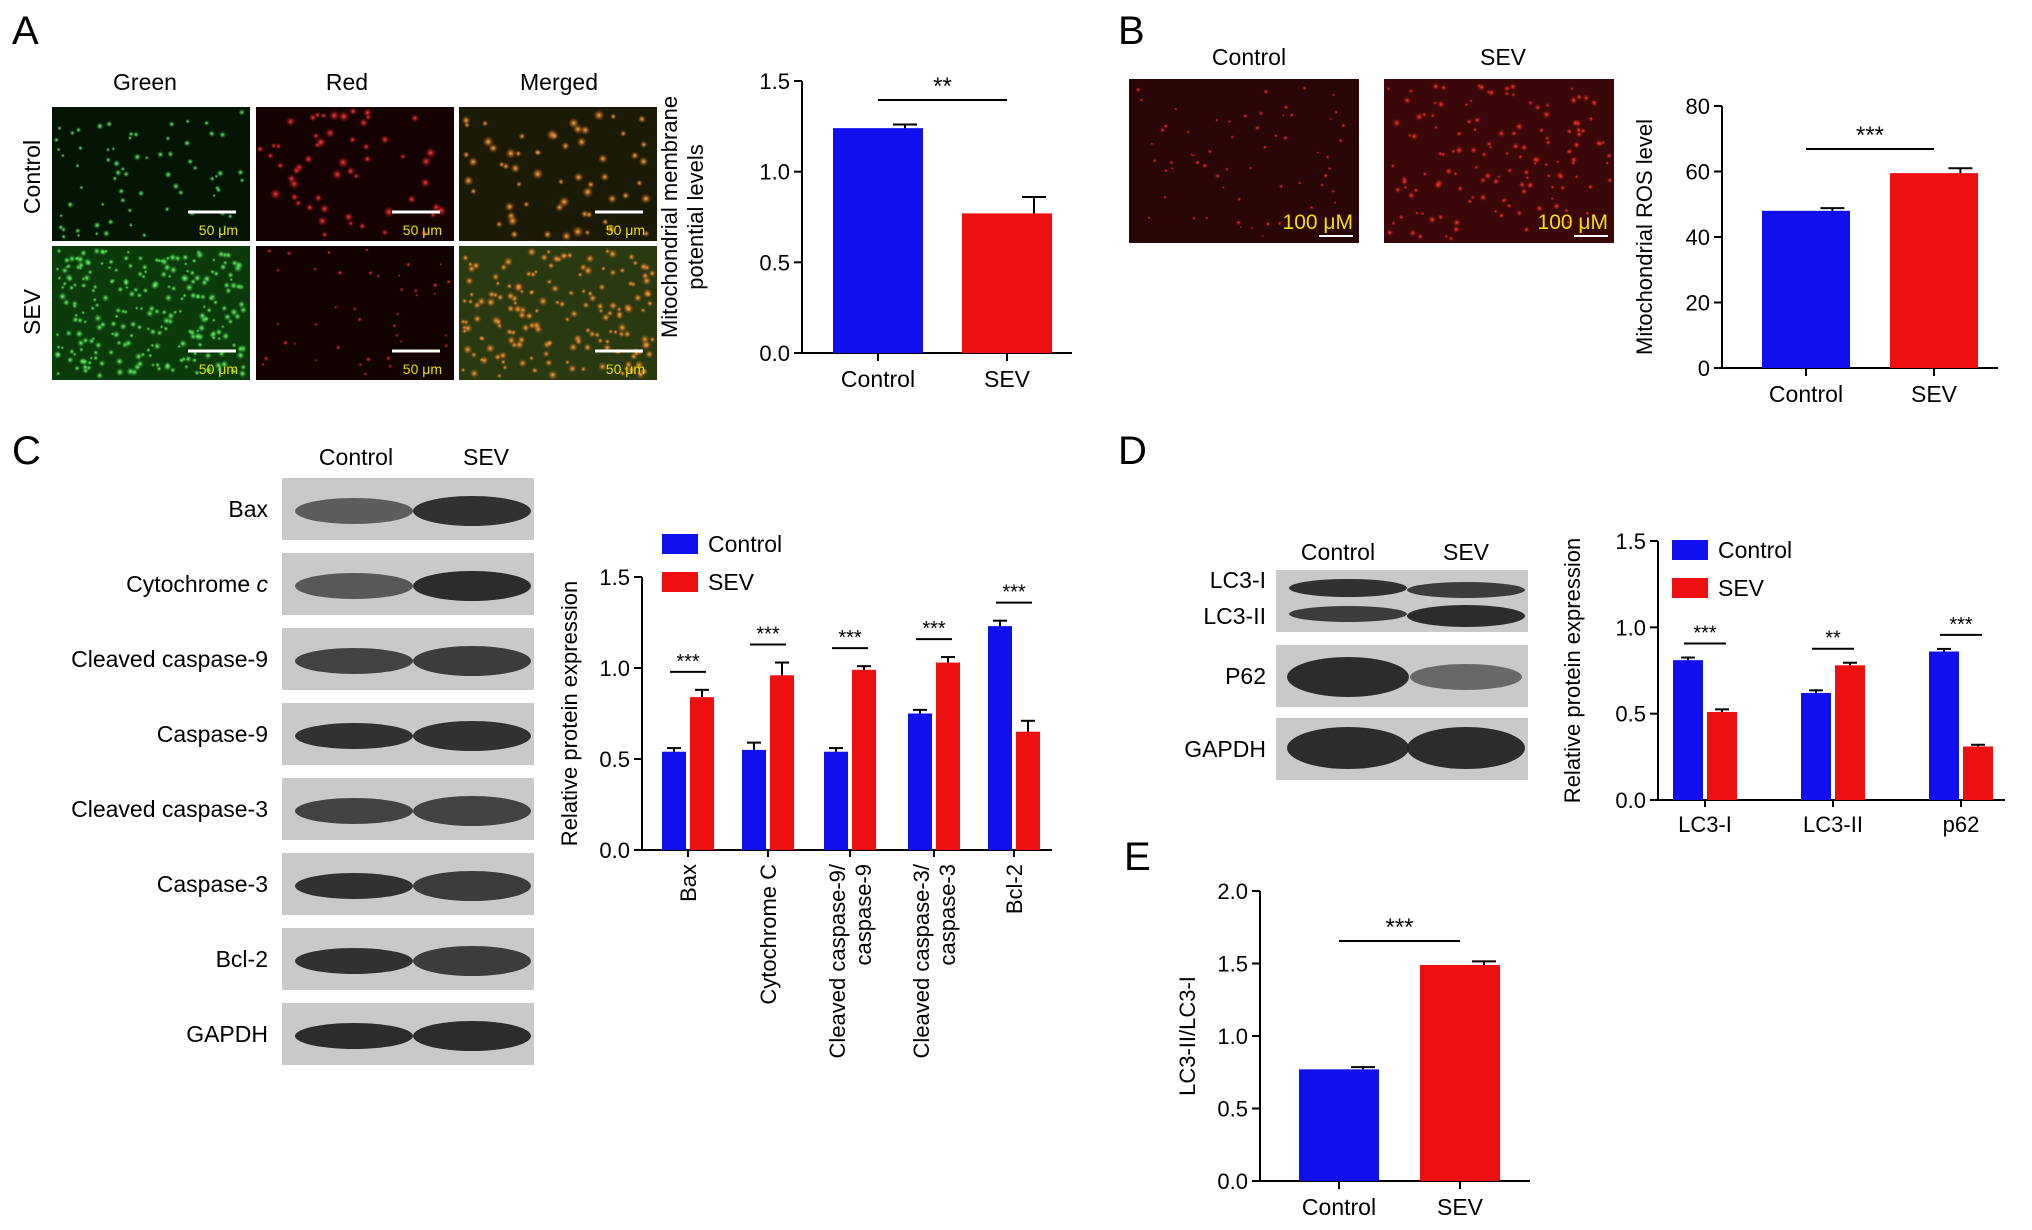 The width and height of the screenshot is (2032, 1230). I want to click on y-tick-label: 0.0, so click(774, 353).